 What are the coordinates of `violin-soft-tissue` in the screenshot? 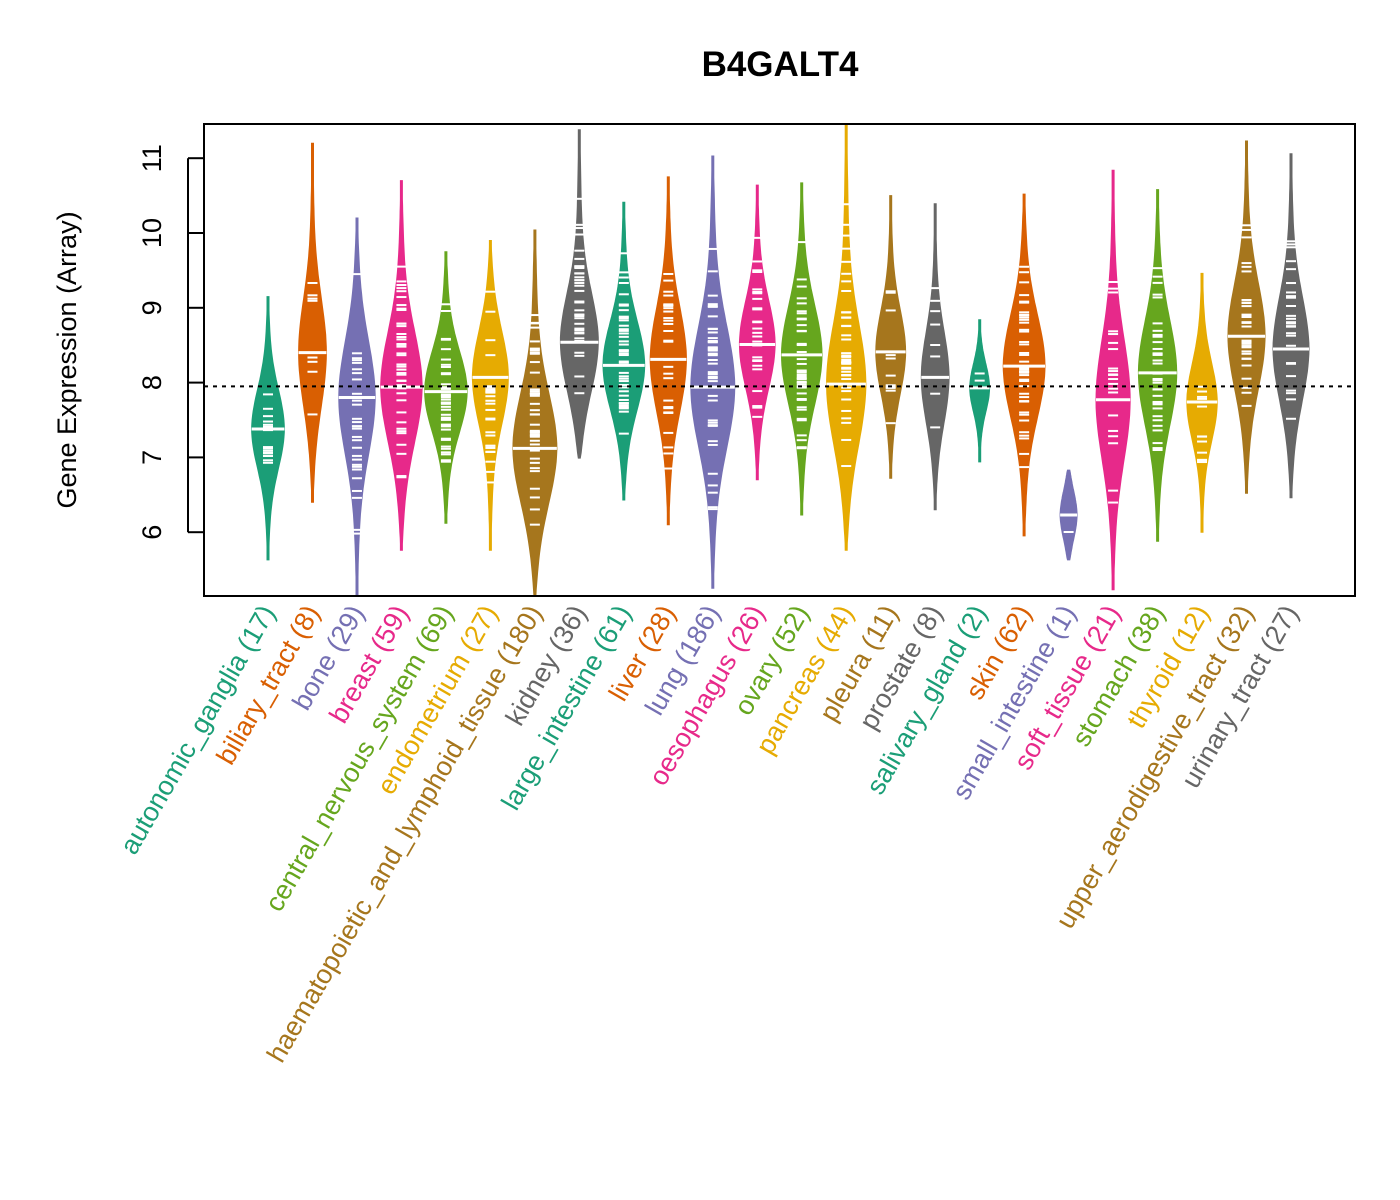 It's located at (1113, 380).